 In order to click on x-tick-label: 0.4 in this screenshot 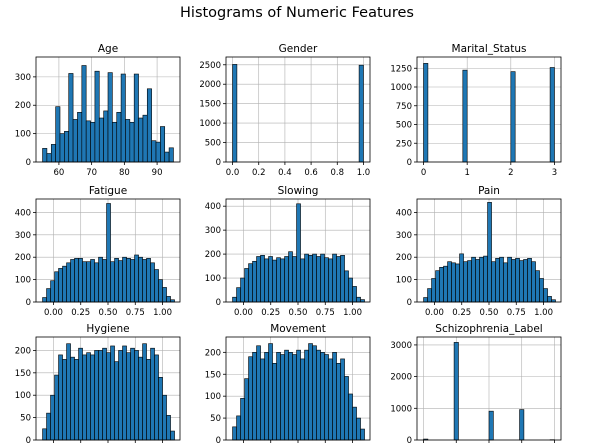, I will do `click(285, 173)`.